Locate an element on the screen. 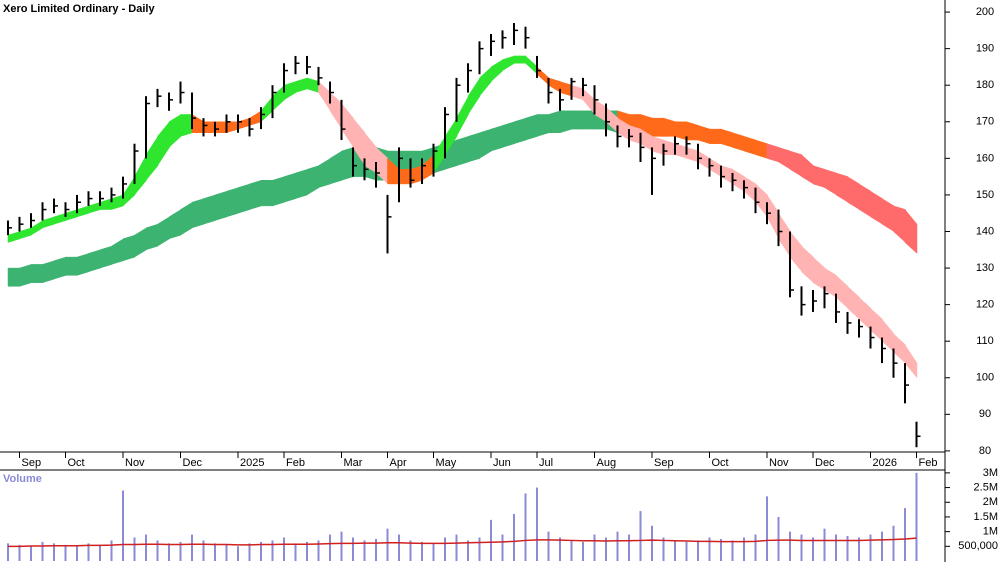  x-tick-label: Oct is located at coordinates (76, 463).